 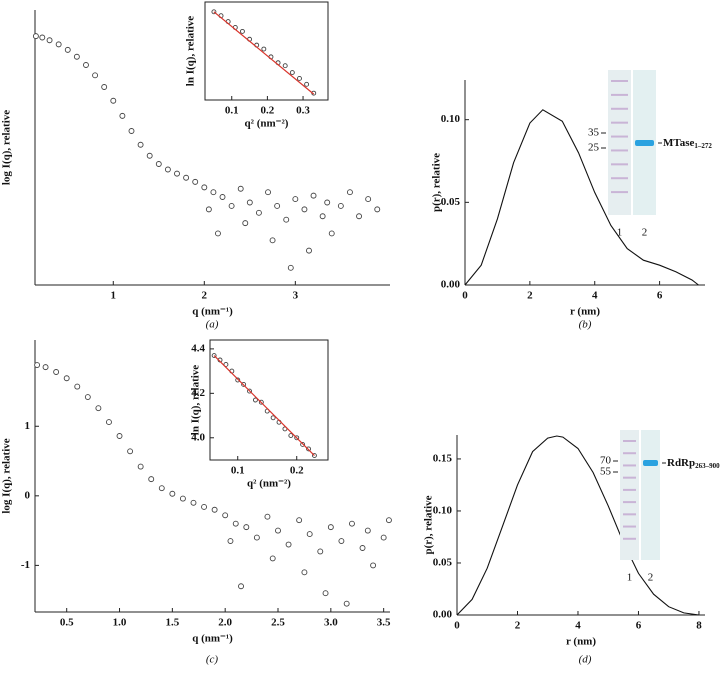 I want to click on pr-curve, so click(x=581, y=197).